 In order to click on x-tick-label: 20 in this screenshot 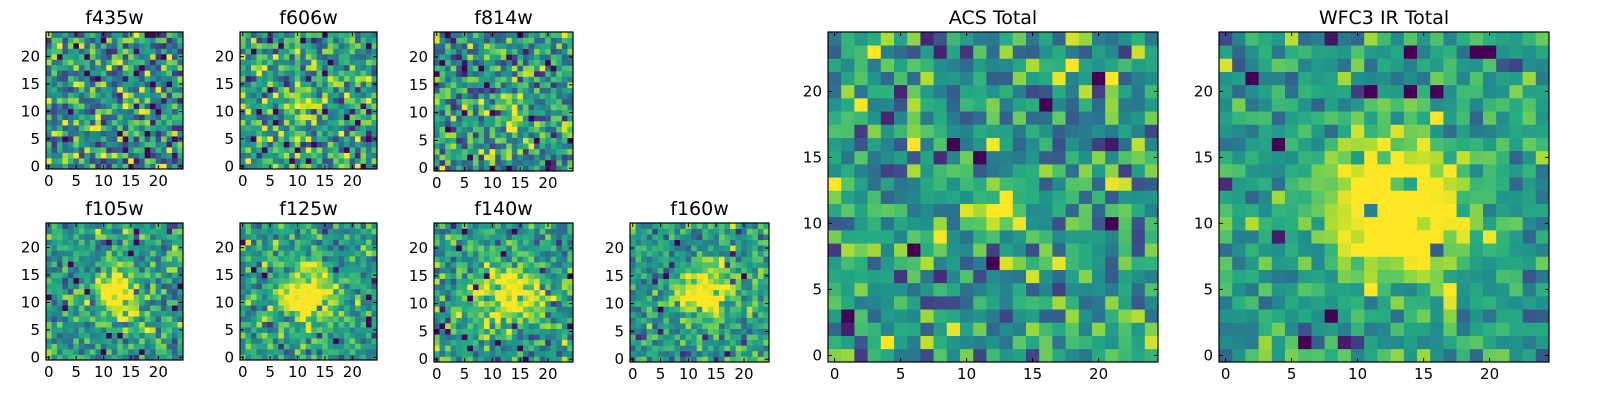, I will do `click(352, 372)`.